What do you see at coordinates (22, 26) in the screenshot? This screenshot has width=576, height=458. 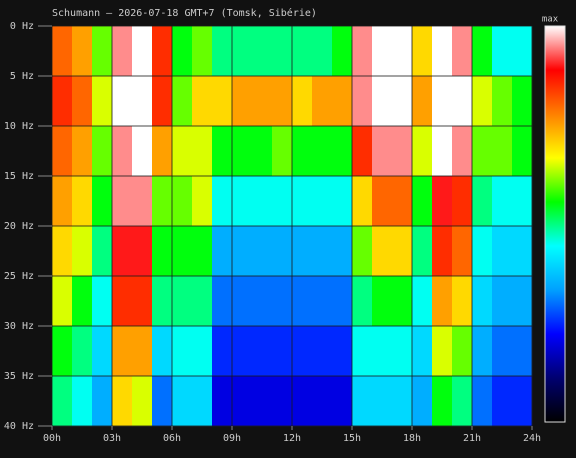 I see `y-tick-label: 0 Hz` at bounding box center [22, 26].